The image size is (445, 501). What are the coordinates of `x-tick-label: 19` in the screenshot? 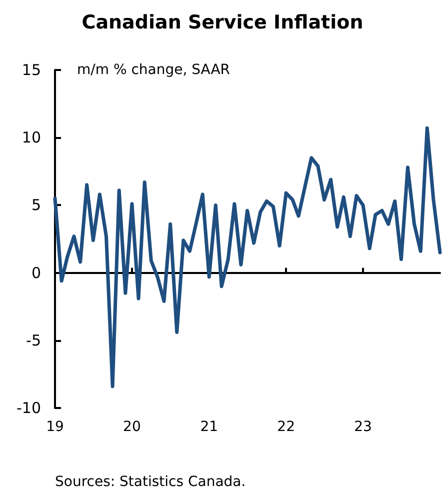 It's located at (55, 427).